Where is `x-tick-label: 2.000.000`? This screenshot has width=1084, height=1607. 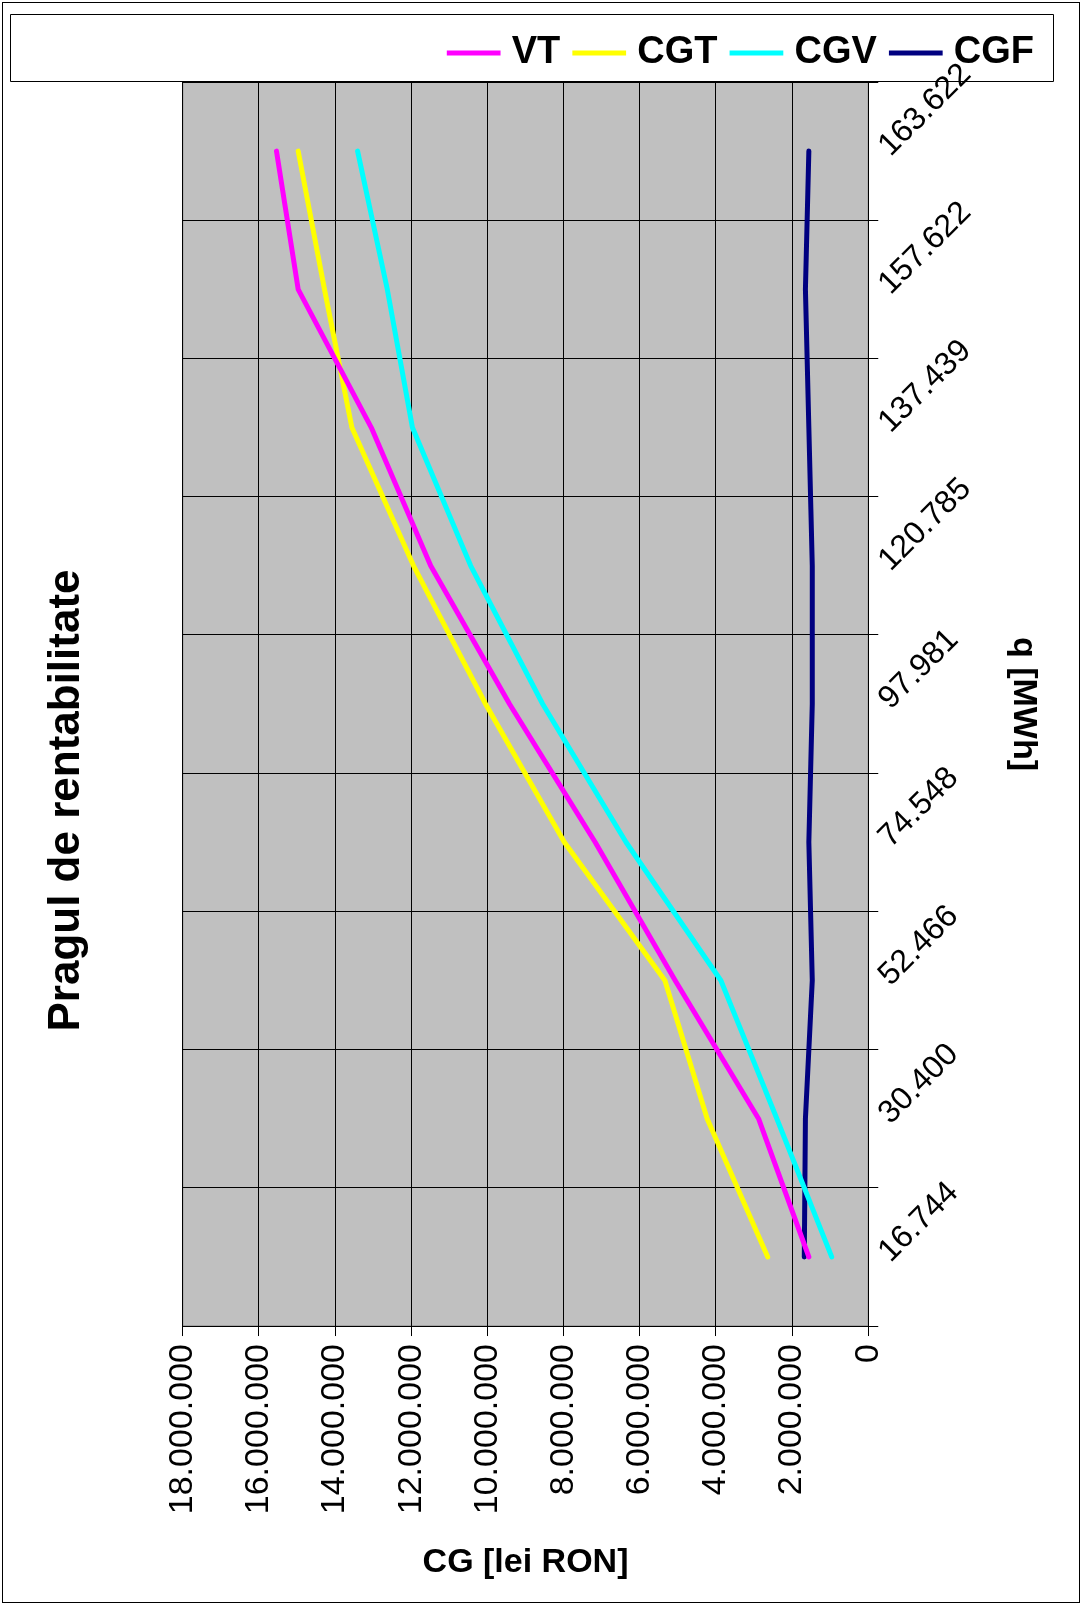
x-tick-label: 2.000.000 is located at coordinates (789, 1420).